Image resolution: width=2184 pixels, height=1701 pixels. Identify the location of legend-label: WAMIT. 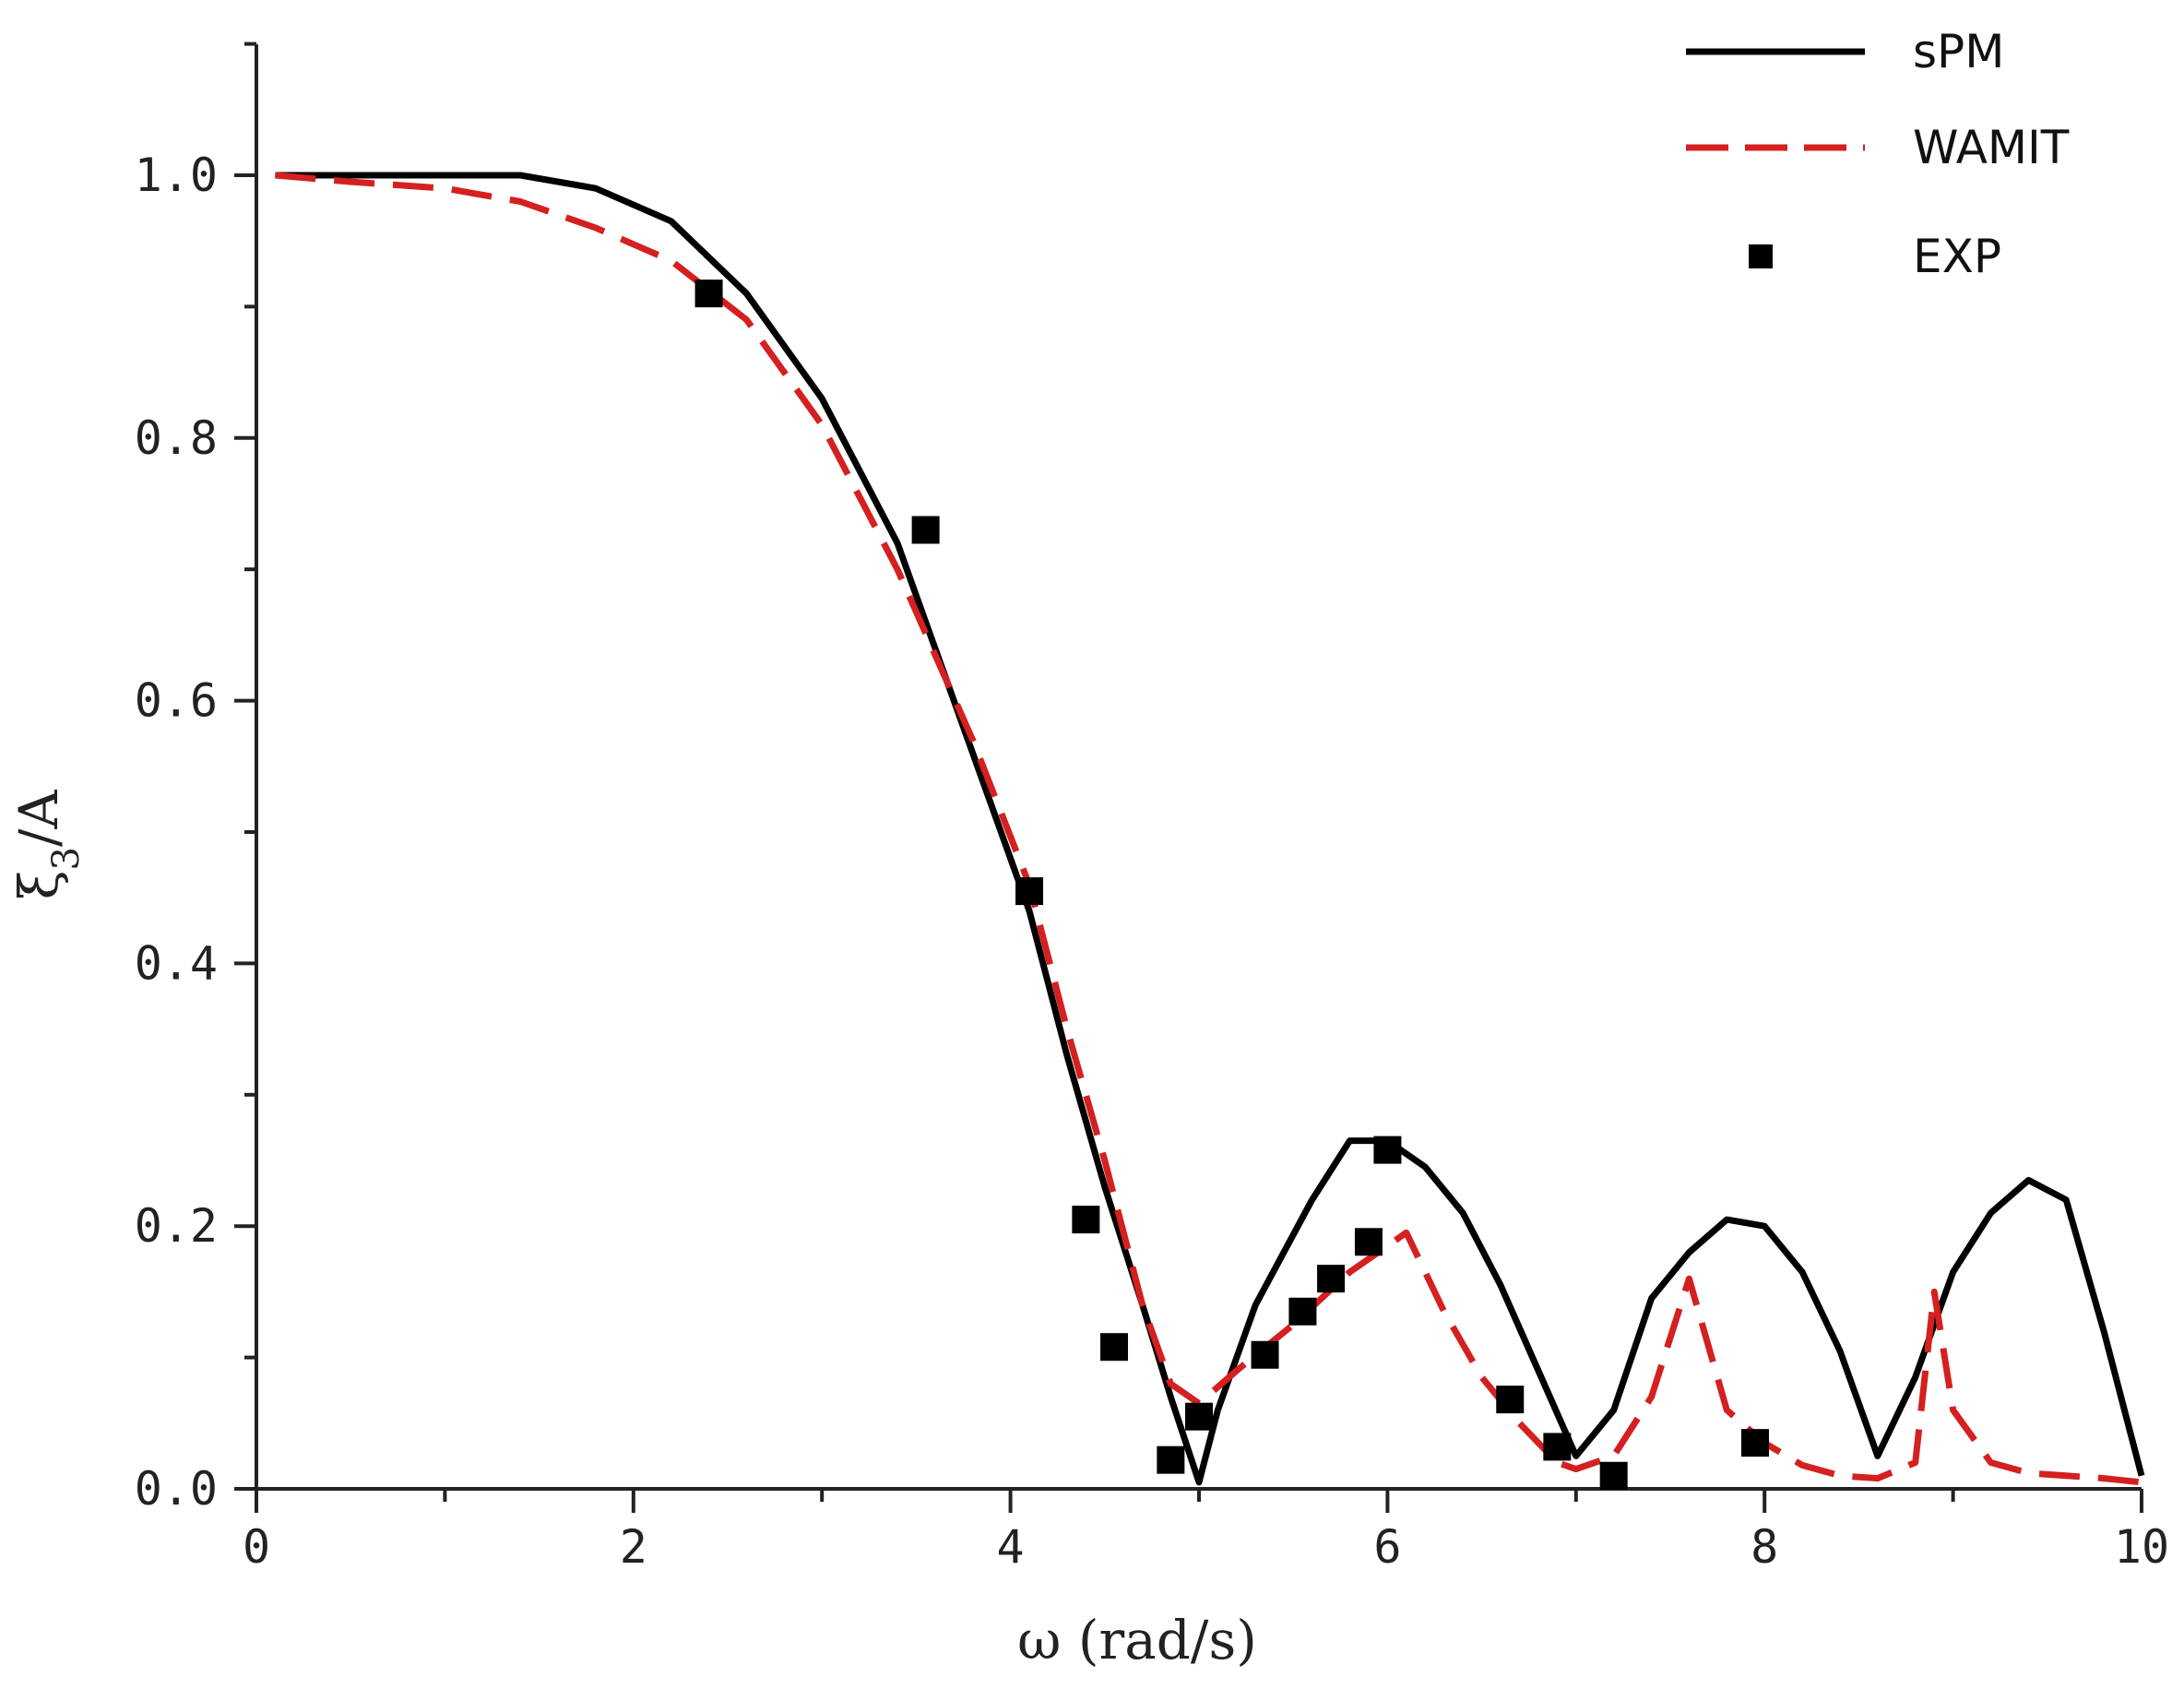
(1991, 148).